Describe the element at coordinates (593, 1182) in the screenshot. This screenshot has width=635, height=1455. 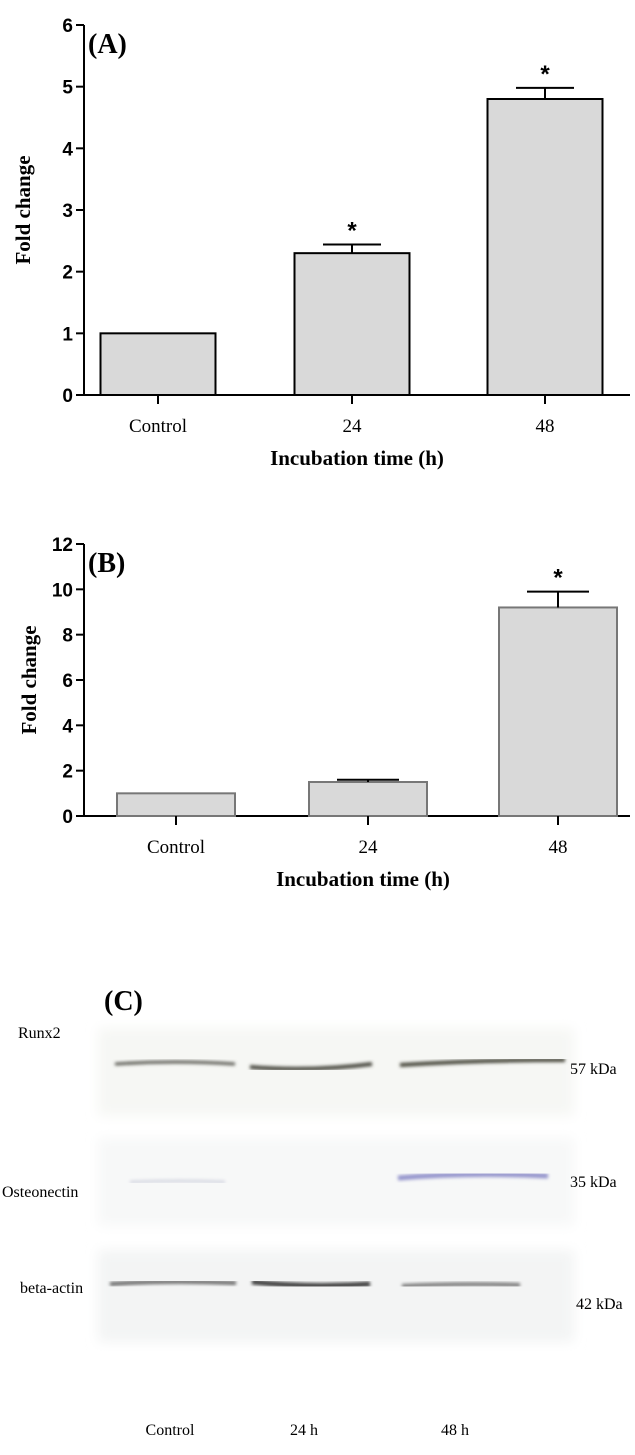
I see `kda-label-osteonectin: 35 kDa` at that location.